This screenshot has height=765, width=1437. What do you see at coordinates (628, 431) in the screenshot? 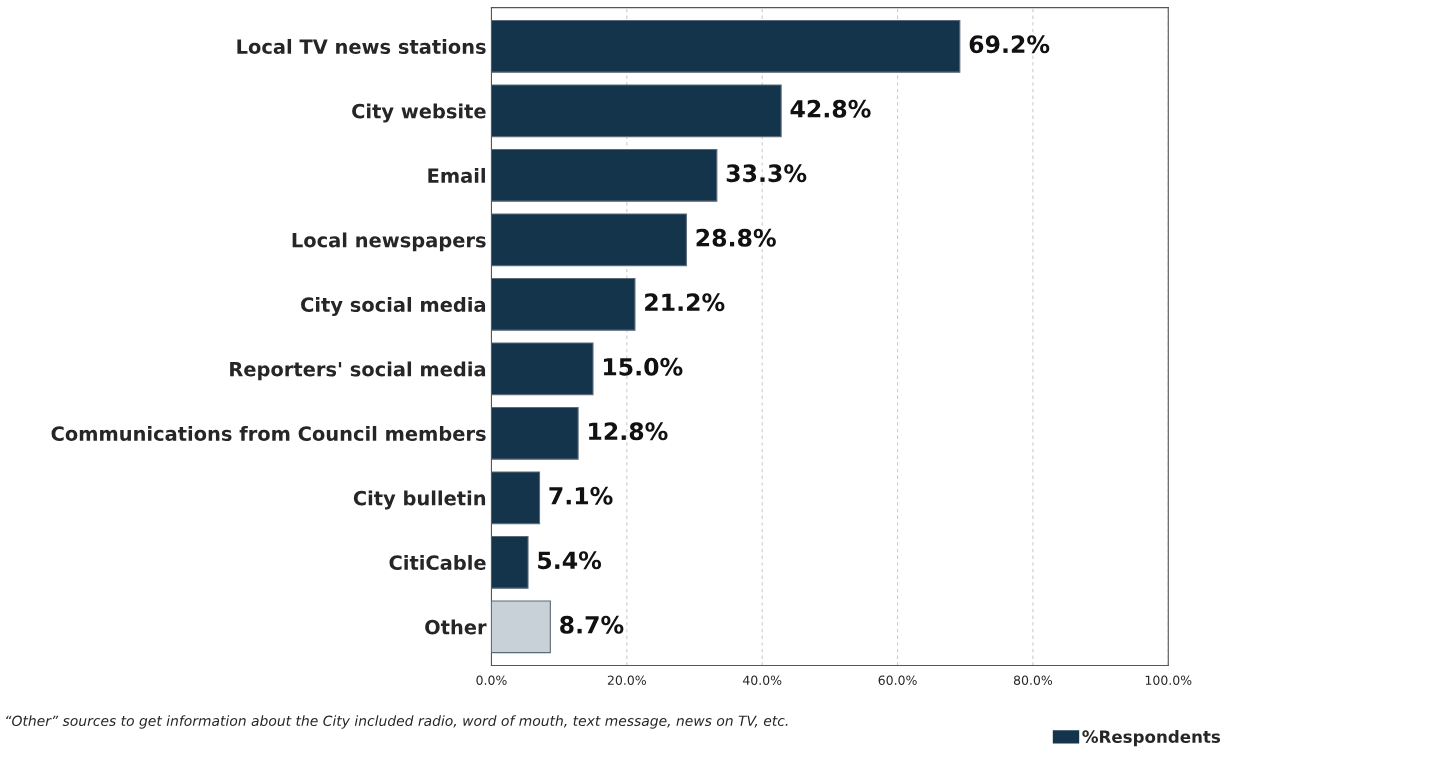
I see `data-label: 12.8%` at bounding box center [628, 431].